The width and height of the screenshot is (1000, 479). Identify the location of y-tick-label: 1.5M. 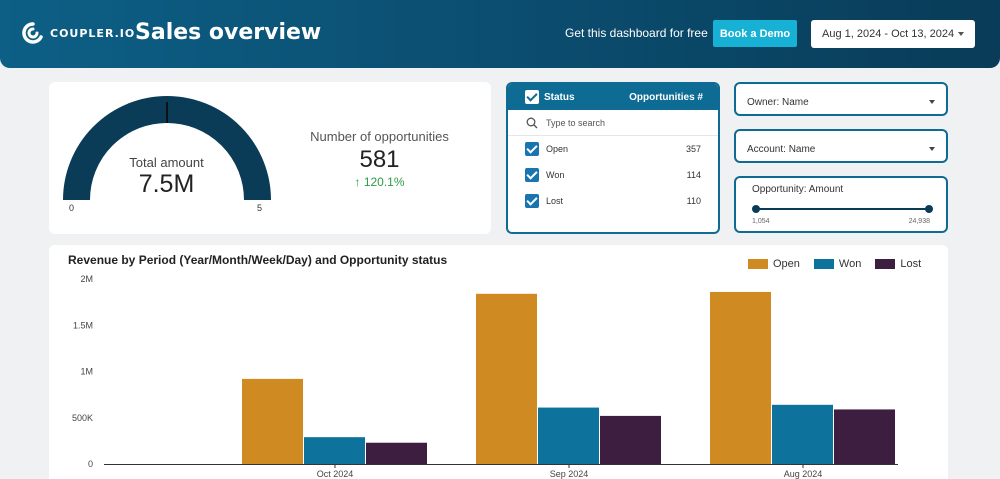
(83, 325).